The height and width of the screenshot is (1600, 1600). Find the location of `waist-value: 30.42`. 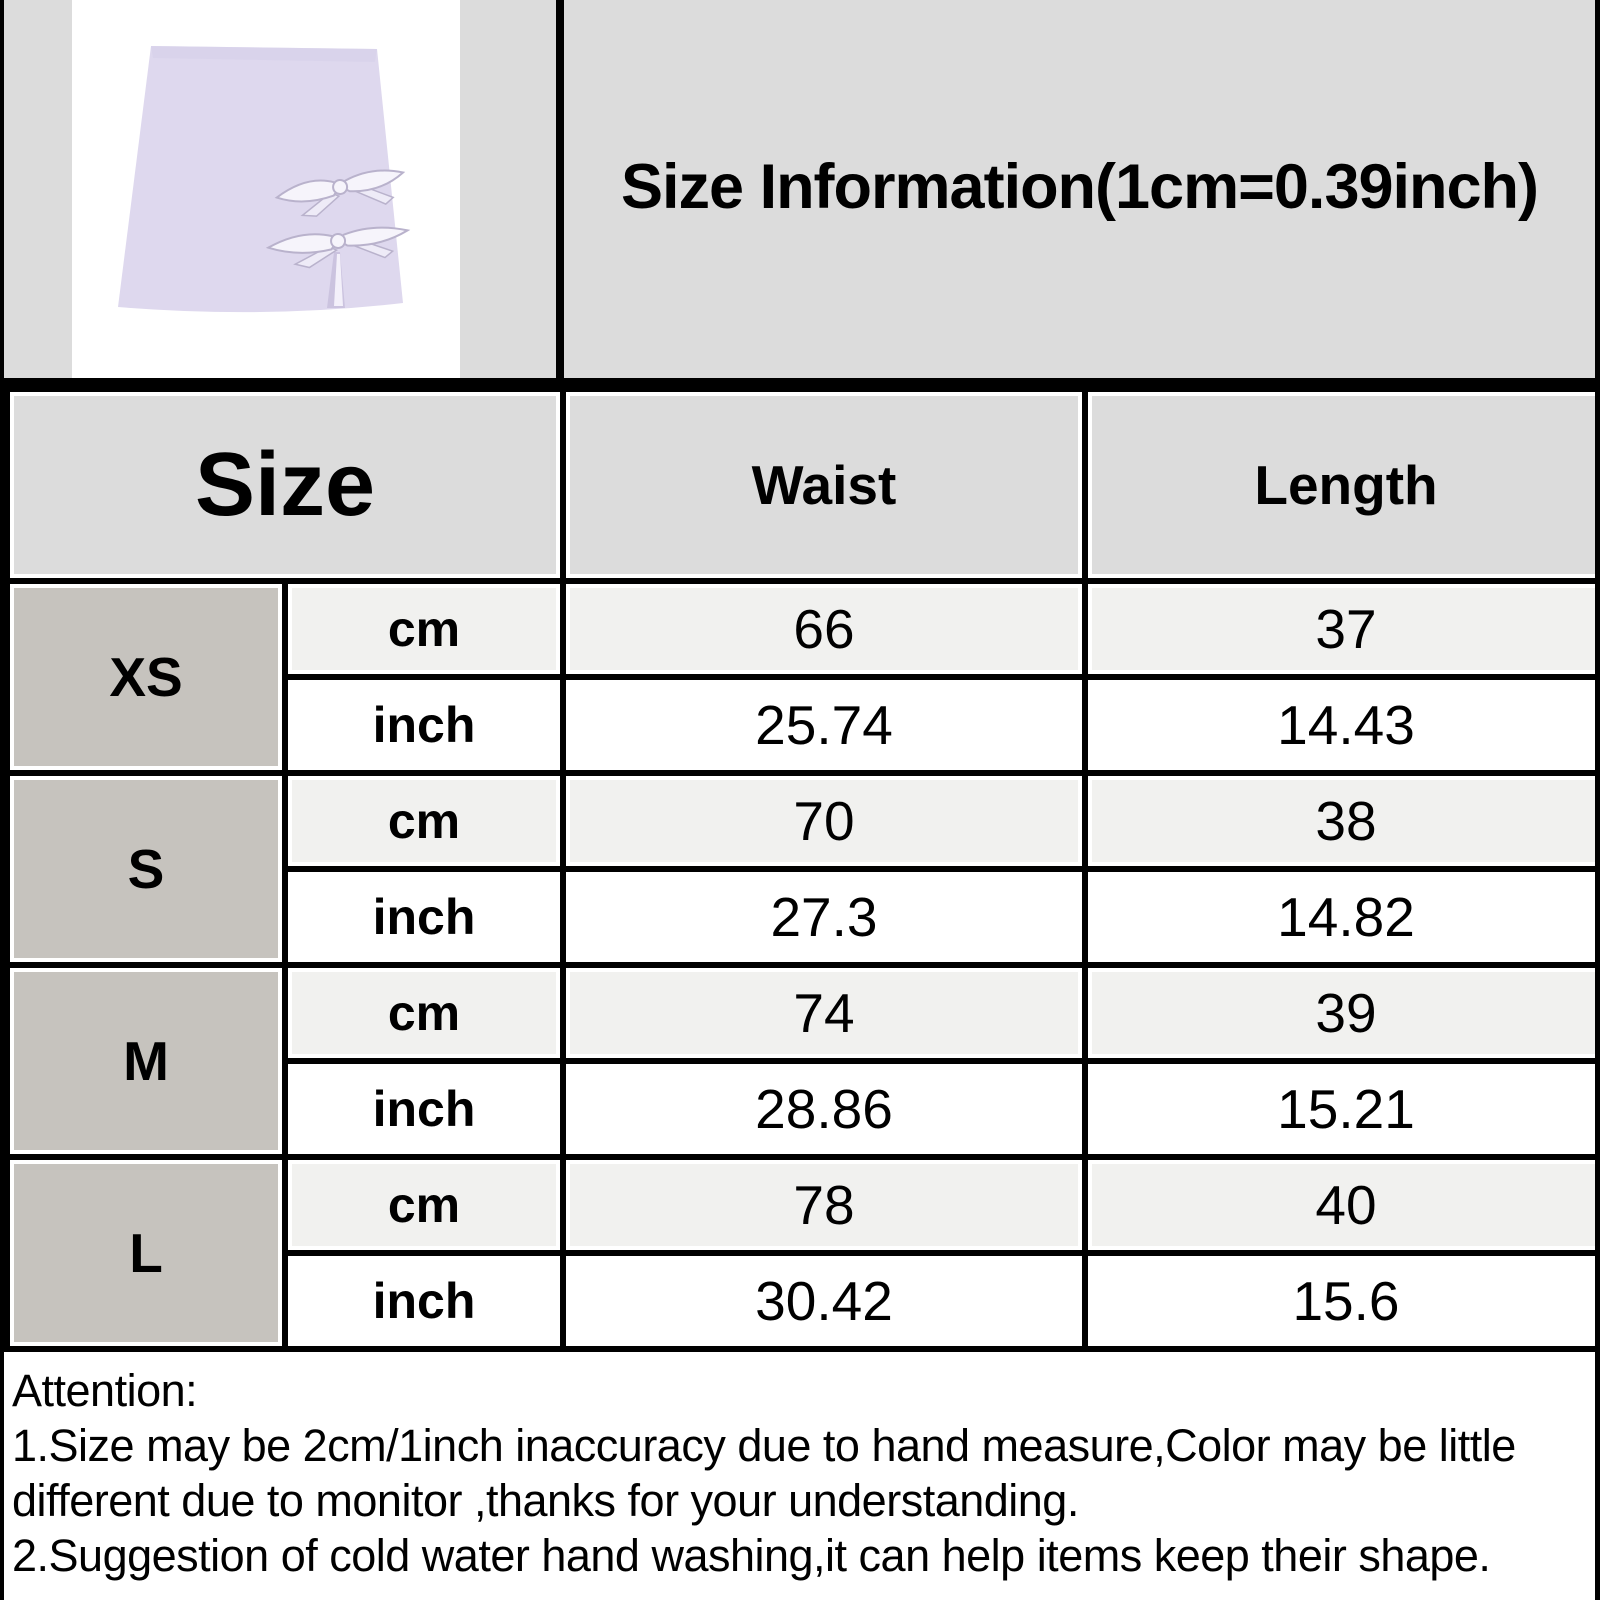

waist-value: 30.42 is located at coordinates (824, 1301).